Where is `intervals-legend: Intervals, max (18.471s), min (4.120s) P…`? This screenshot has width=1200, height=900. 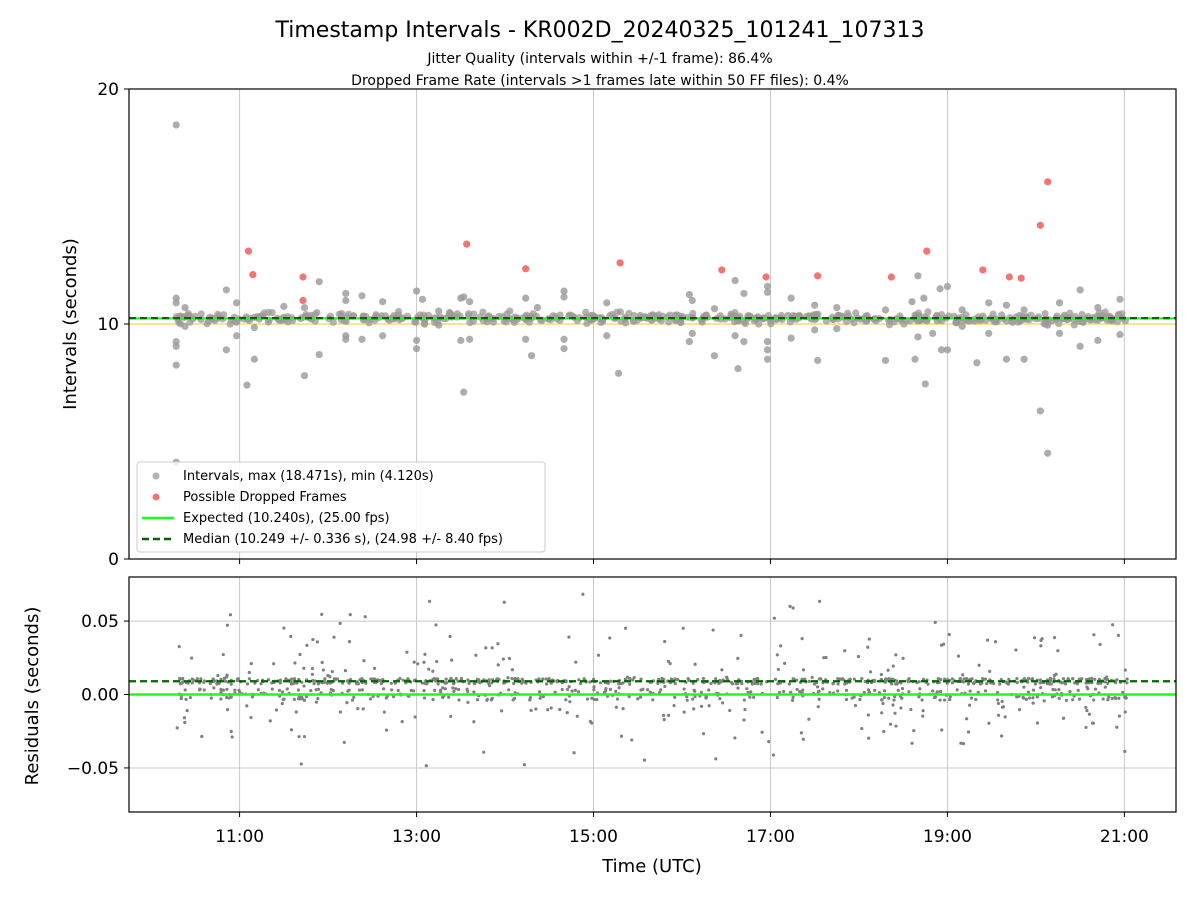 intervals-legend: Intervals, max (18.471s), min (4.120s) P… is located at coordinates (341, 507).